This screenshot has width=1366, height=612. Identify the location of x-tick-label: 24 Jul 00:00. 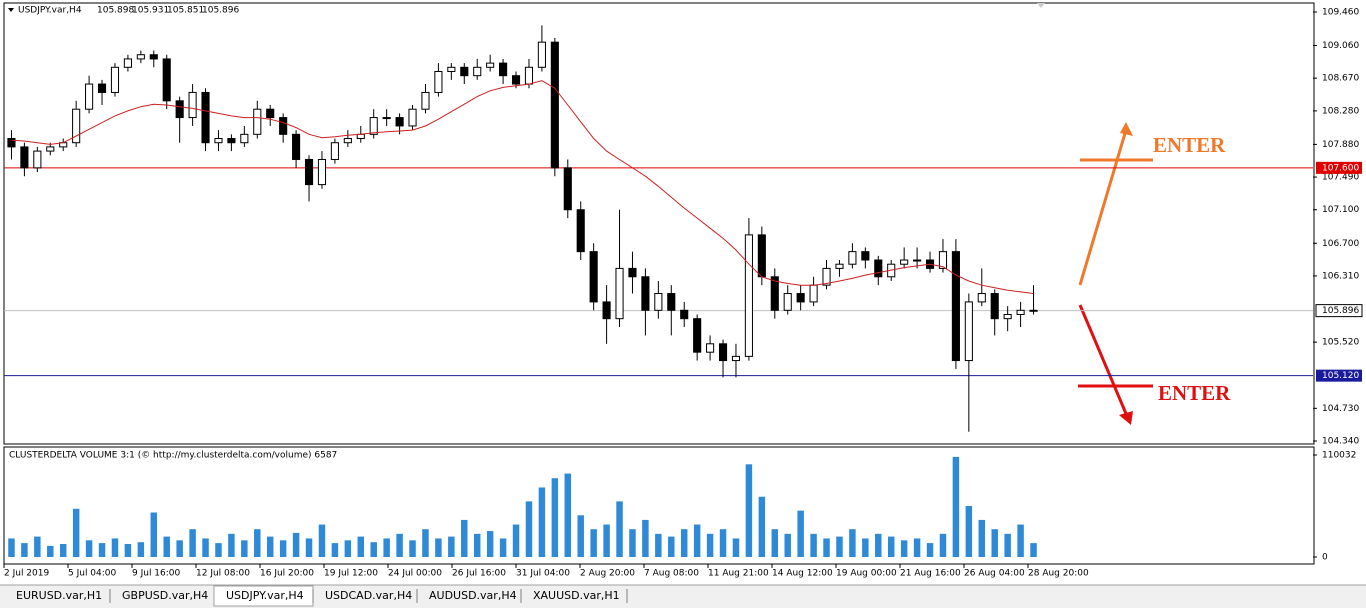
(415, 574).